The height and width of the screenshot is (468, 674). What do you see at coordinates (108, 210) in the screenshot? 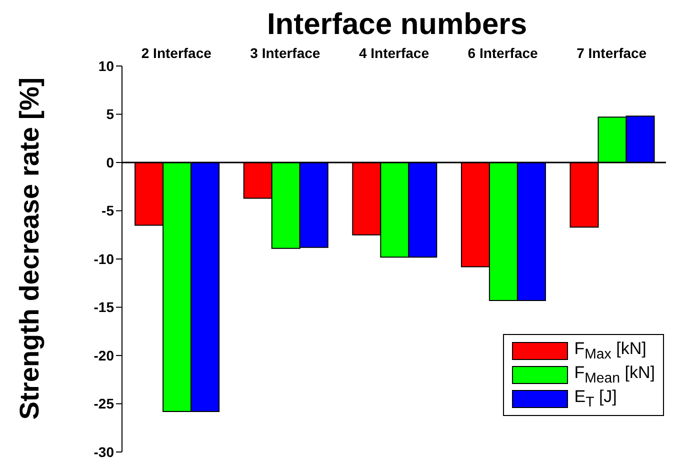
I see `y-tick-label: -5` at bounding box center [108, 210].